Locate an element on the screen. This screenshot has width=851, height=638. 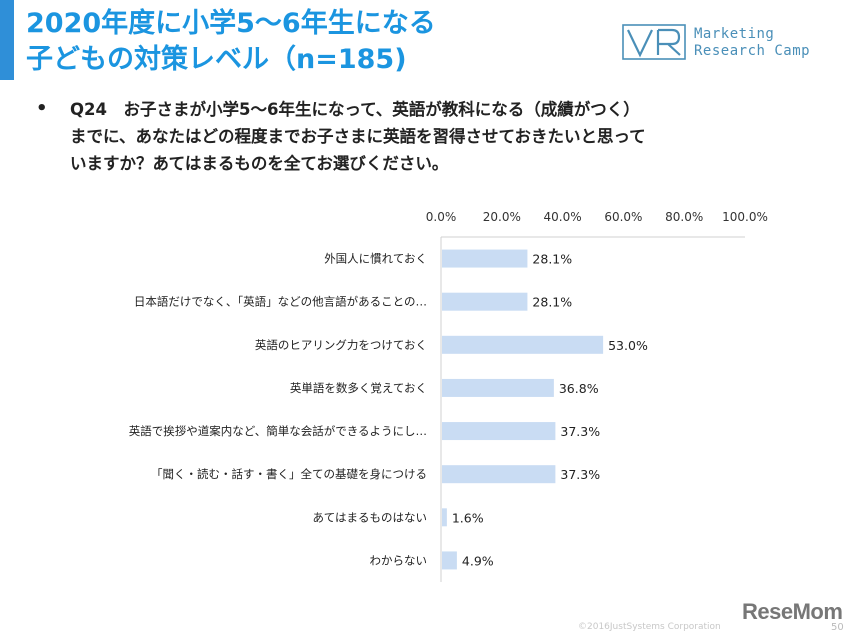
data-label: 53.0% is located at coordinates (628, 345).